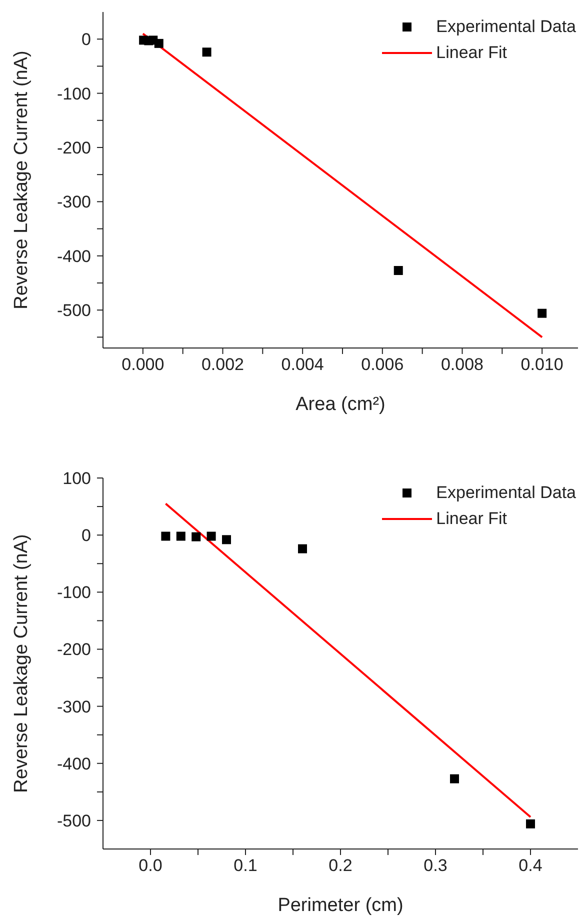 The height and width of the screenshot is (921, 580). What do you see at coordinates (462, 364) in the screenshot?
I see `x-tick-label: 0.008` at bounding box center [462, 364].